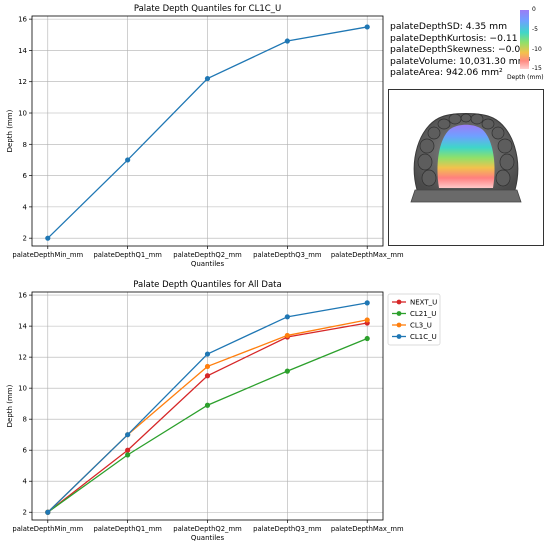 This screenshot has width=550, height=544. Describe the element at coordinates (423, 303) in the screenshot. I see `legend-entry-label: NEXT_U` at that location.